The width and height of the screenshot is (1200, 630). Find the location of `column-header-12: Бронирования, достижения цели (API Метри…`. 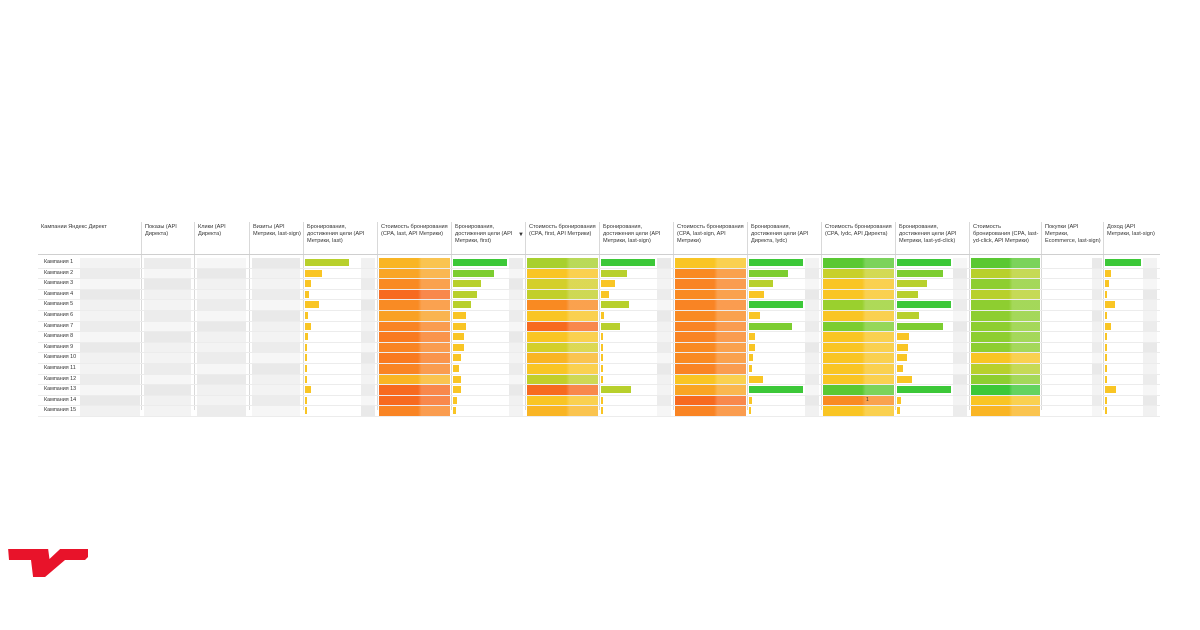

column-header-12: Бронирования, достижения цели (API Метри… is located at coordinates (928, 234).